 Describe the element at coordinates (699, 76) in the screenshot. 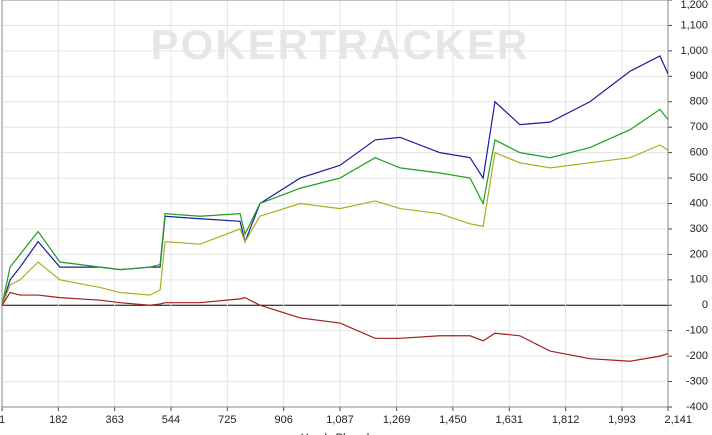

I see `y-tick-label: 900` at that location.